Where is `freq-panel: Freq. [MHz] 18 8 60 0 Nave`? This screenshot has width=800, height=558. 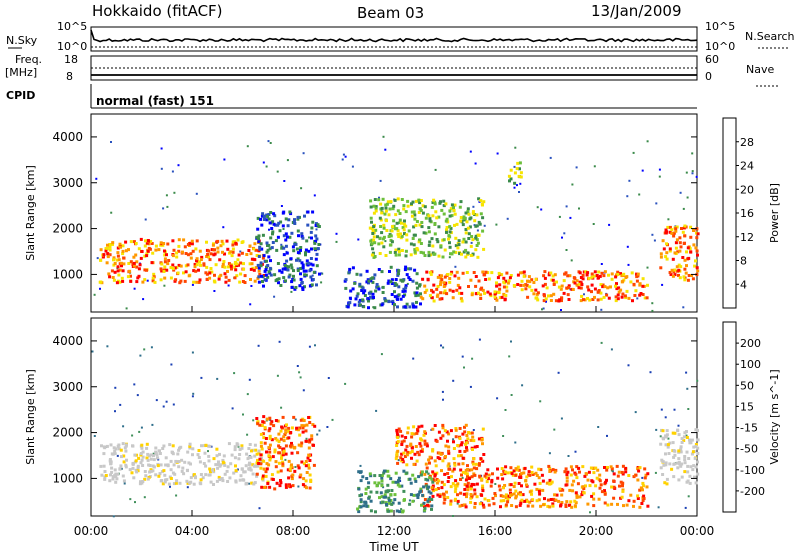
freq-panel: Freq. [MHz] 18 8 60 0 Nave is located at coordinates (391, 70).